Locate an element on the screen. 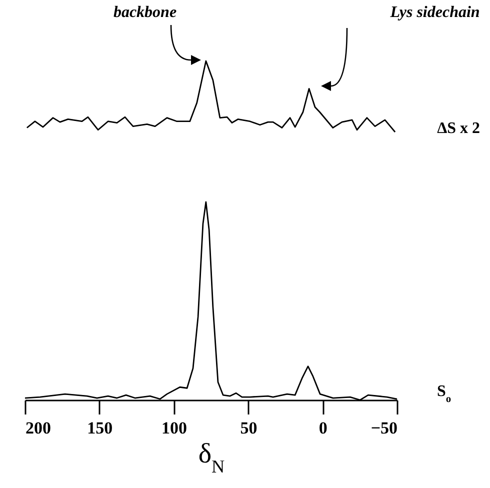 The image size is (490, 488). text: Lys sidechain is located at coordinates (434, 12).